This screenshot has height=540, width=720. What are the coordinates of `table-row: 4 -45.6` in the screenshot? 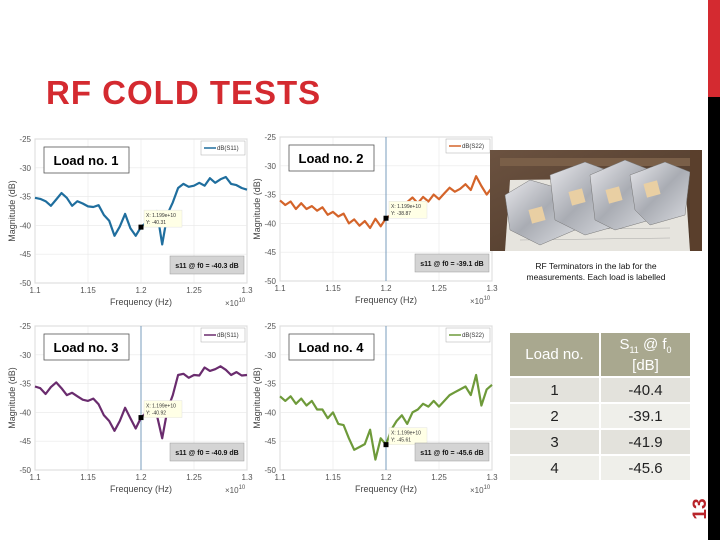 It's located at (600, 468).